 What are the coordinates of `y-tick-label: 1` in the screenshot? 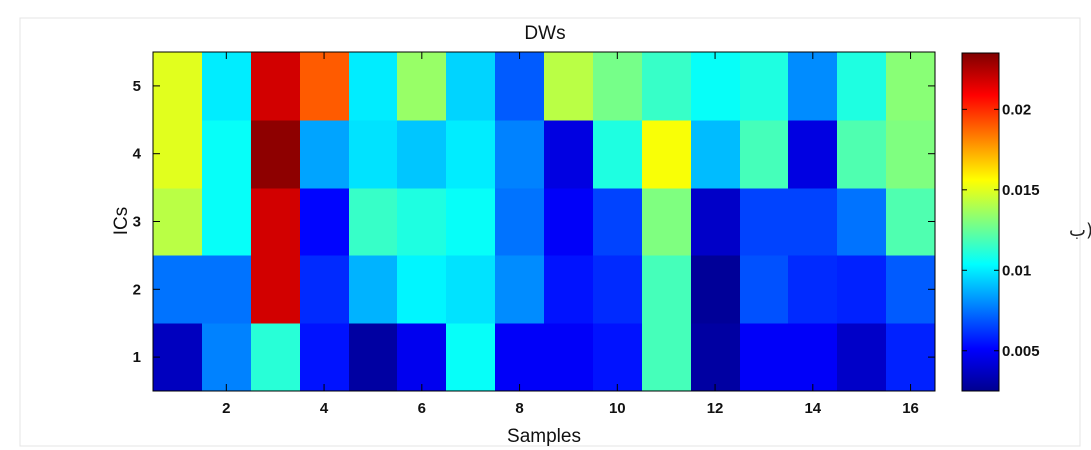 It's located at (137, 357).